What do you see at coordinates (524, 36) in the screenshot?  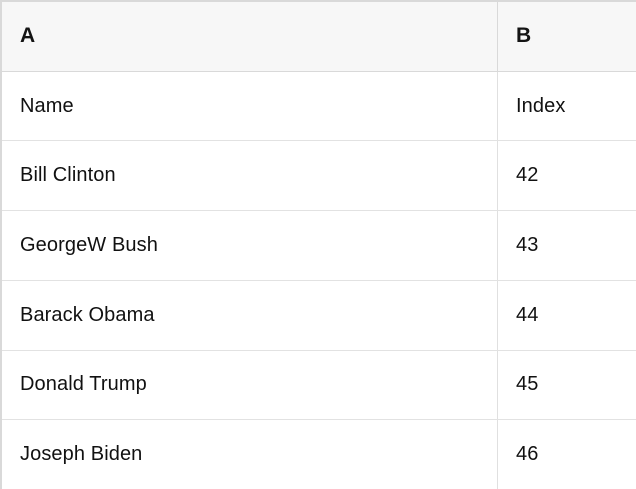 I see `column-header-b: B` at bounding box center [524, 36].